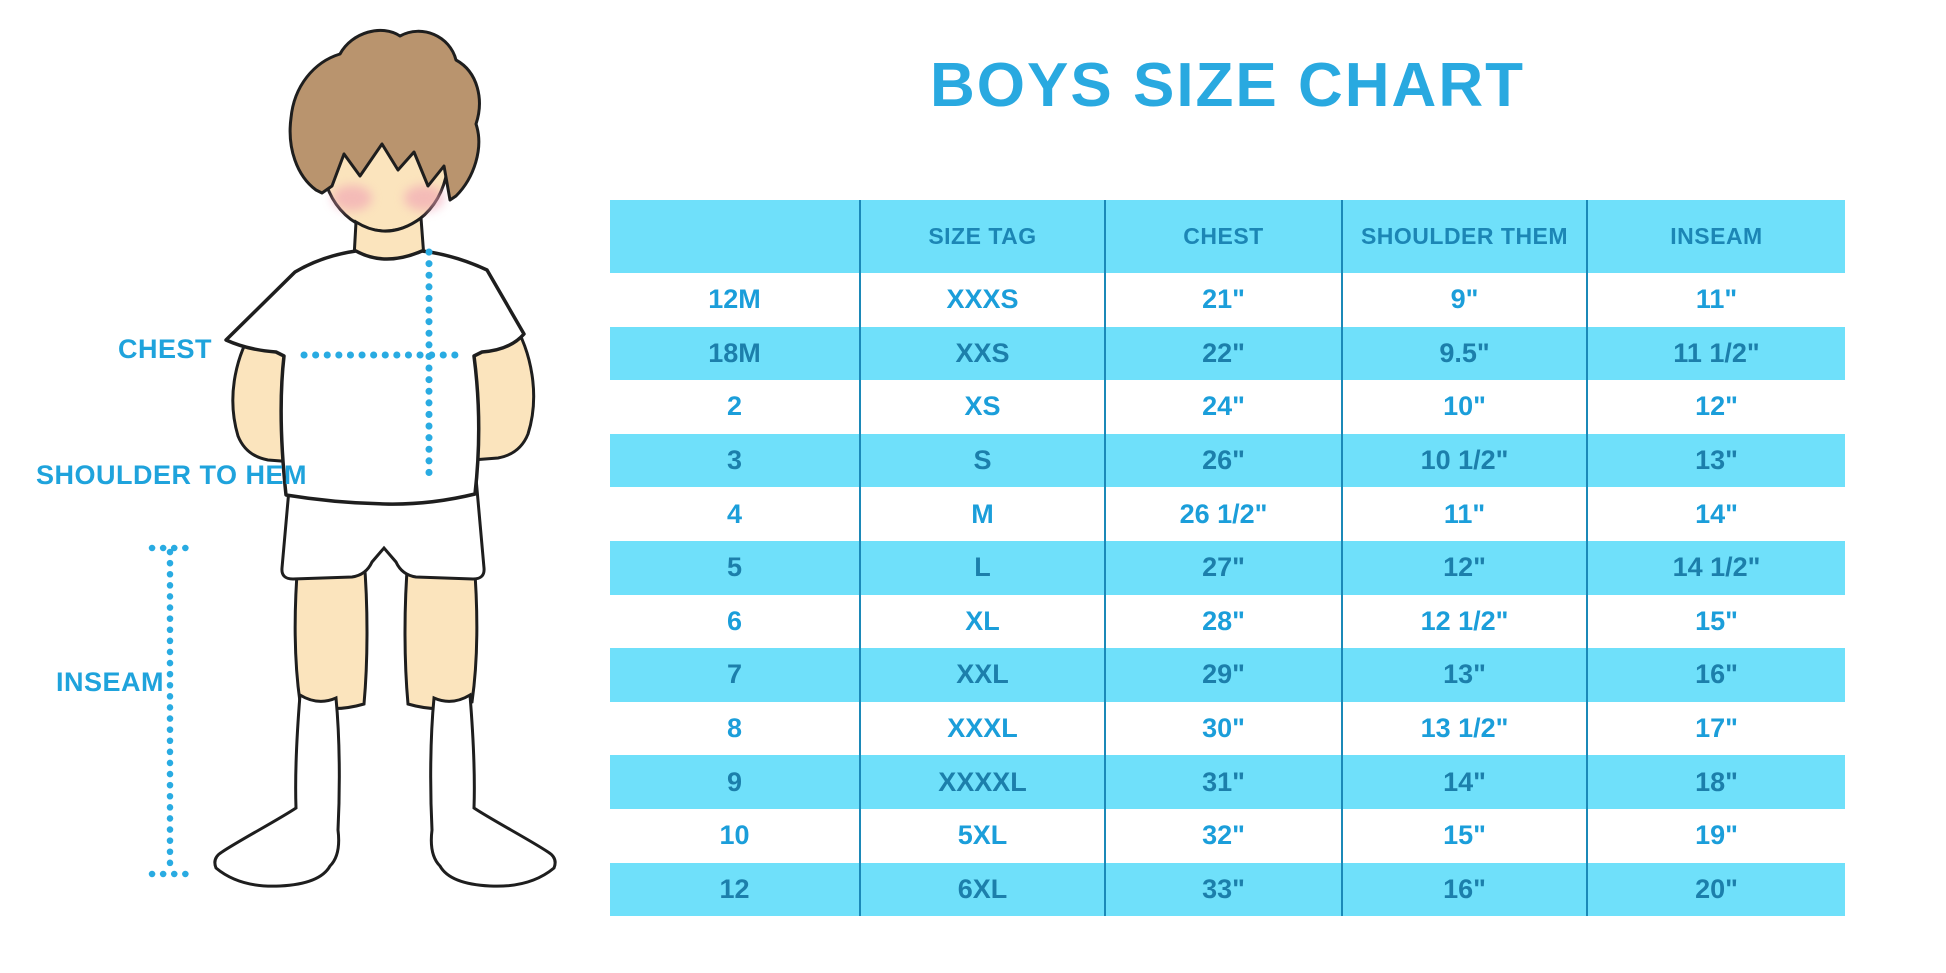 This screenshot has width=1946, height=973. What do you see at coordinates (277, 790) in the screenshot?
I see `boy-left-sock` at bounding box center [277, 790].